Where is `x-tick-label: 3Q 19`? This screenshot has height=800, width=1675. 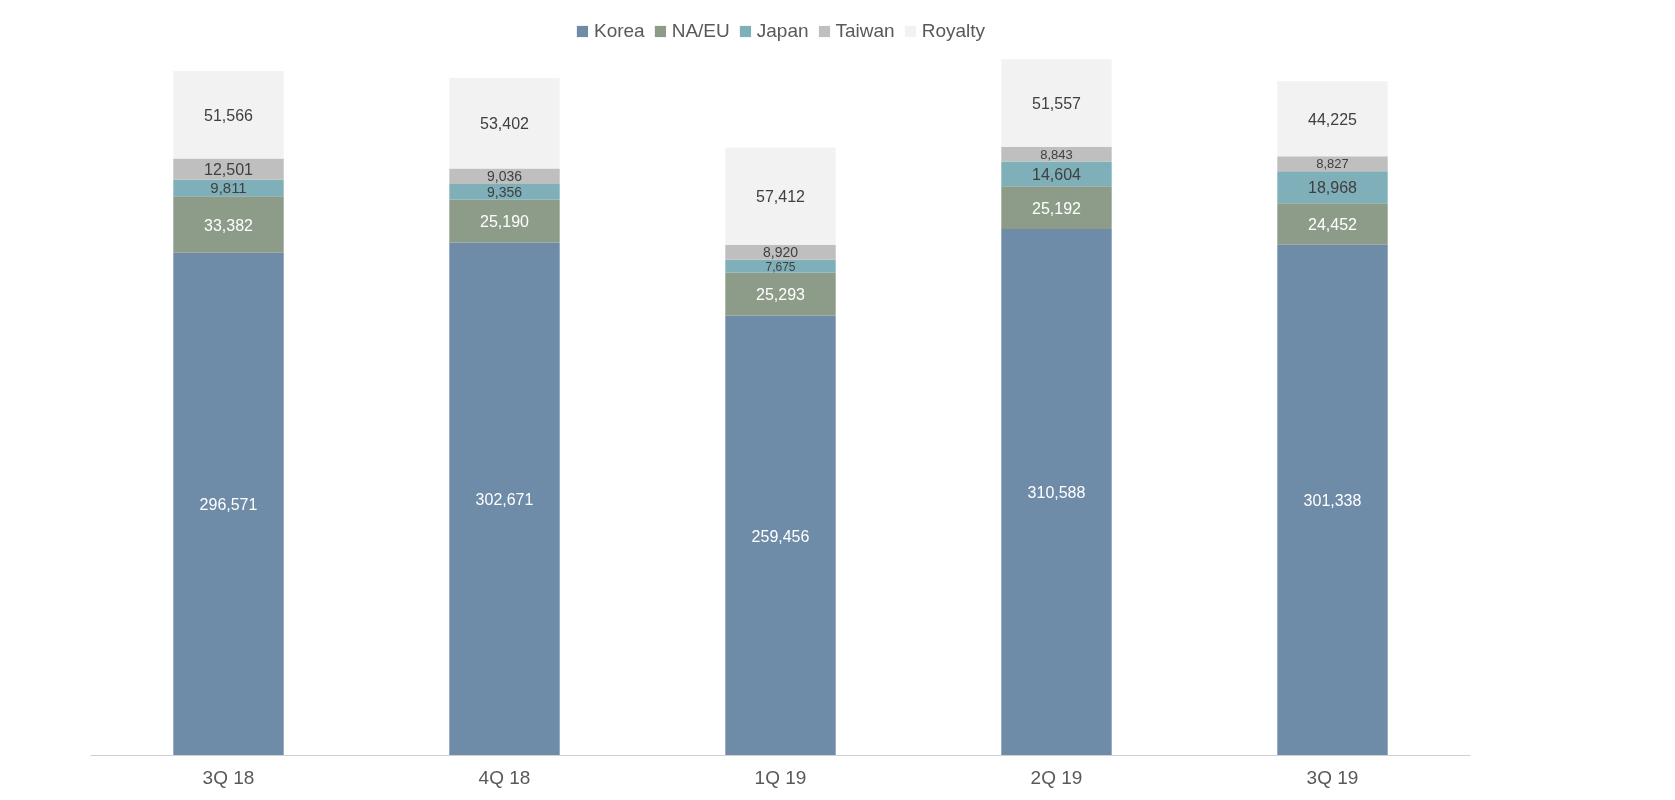
x-tick-label: 3Q 19 is located at coordinates (1332, 777).